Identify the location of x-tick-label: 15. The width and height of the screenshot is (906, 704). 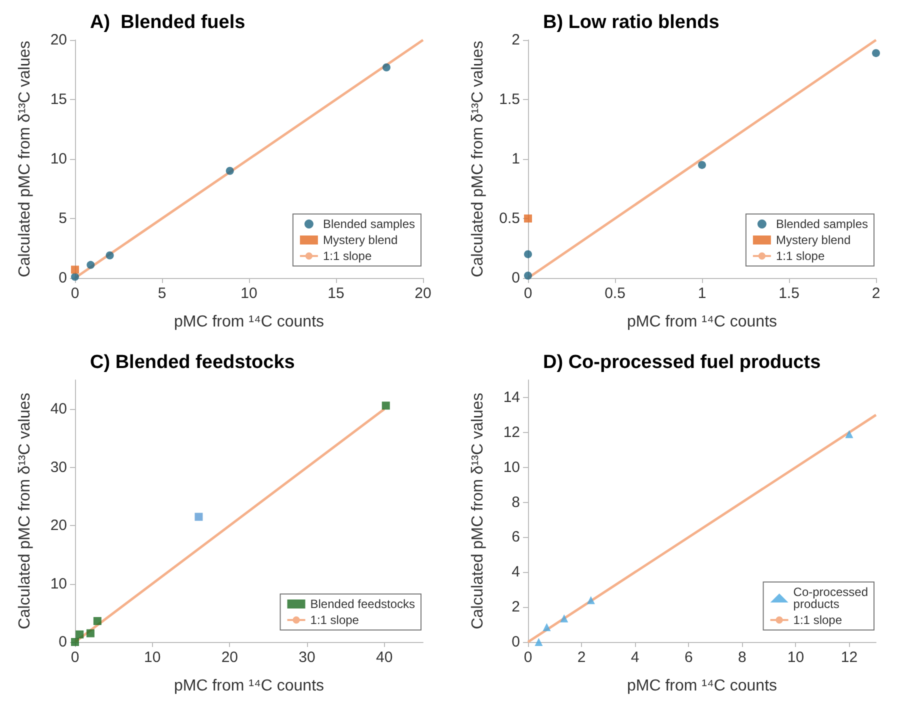
(336, 293).